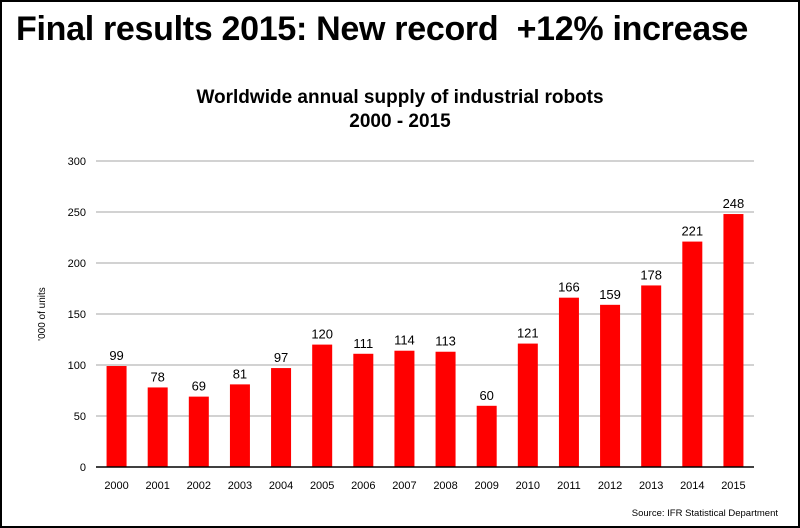  What do you see at coordinates (404, 486) in the screenshot?
I see `x-tick-label: 2007` at bounding box center [404, 486].